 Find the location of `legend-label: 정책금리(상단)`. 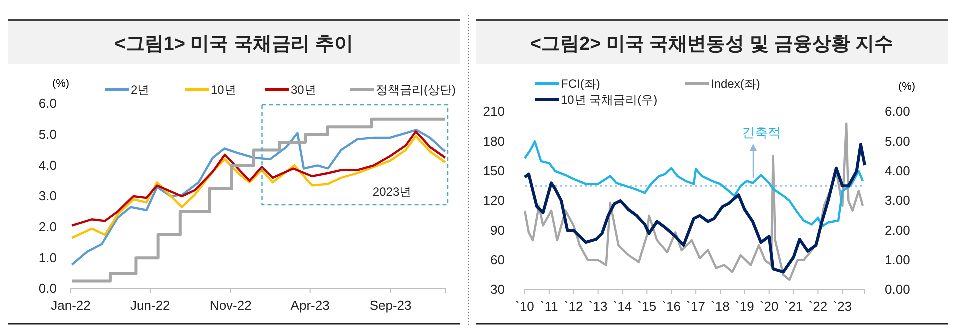

legend-label: 정책금리(상단) is located at coordinates (416, 90).